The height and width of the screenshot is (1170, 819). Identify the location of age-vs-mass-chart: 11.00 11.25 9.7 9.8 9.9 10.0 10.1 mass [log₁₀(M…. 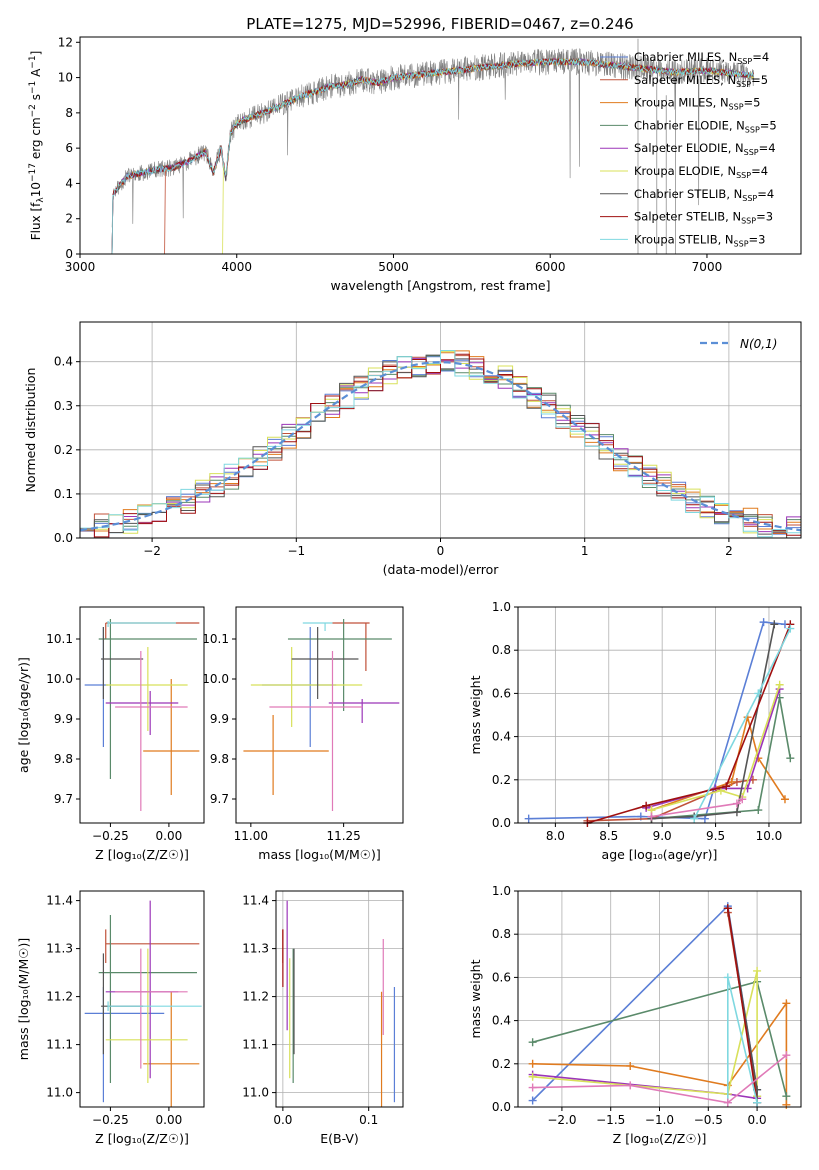
(303, 734).